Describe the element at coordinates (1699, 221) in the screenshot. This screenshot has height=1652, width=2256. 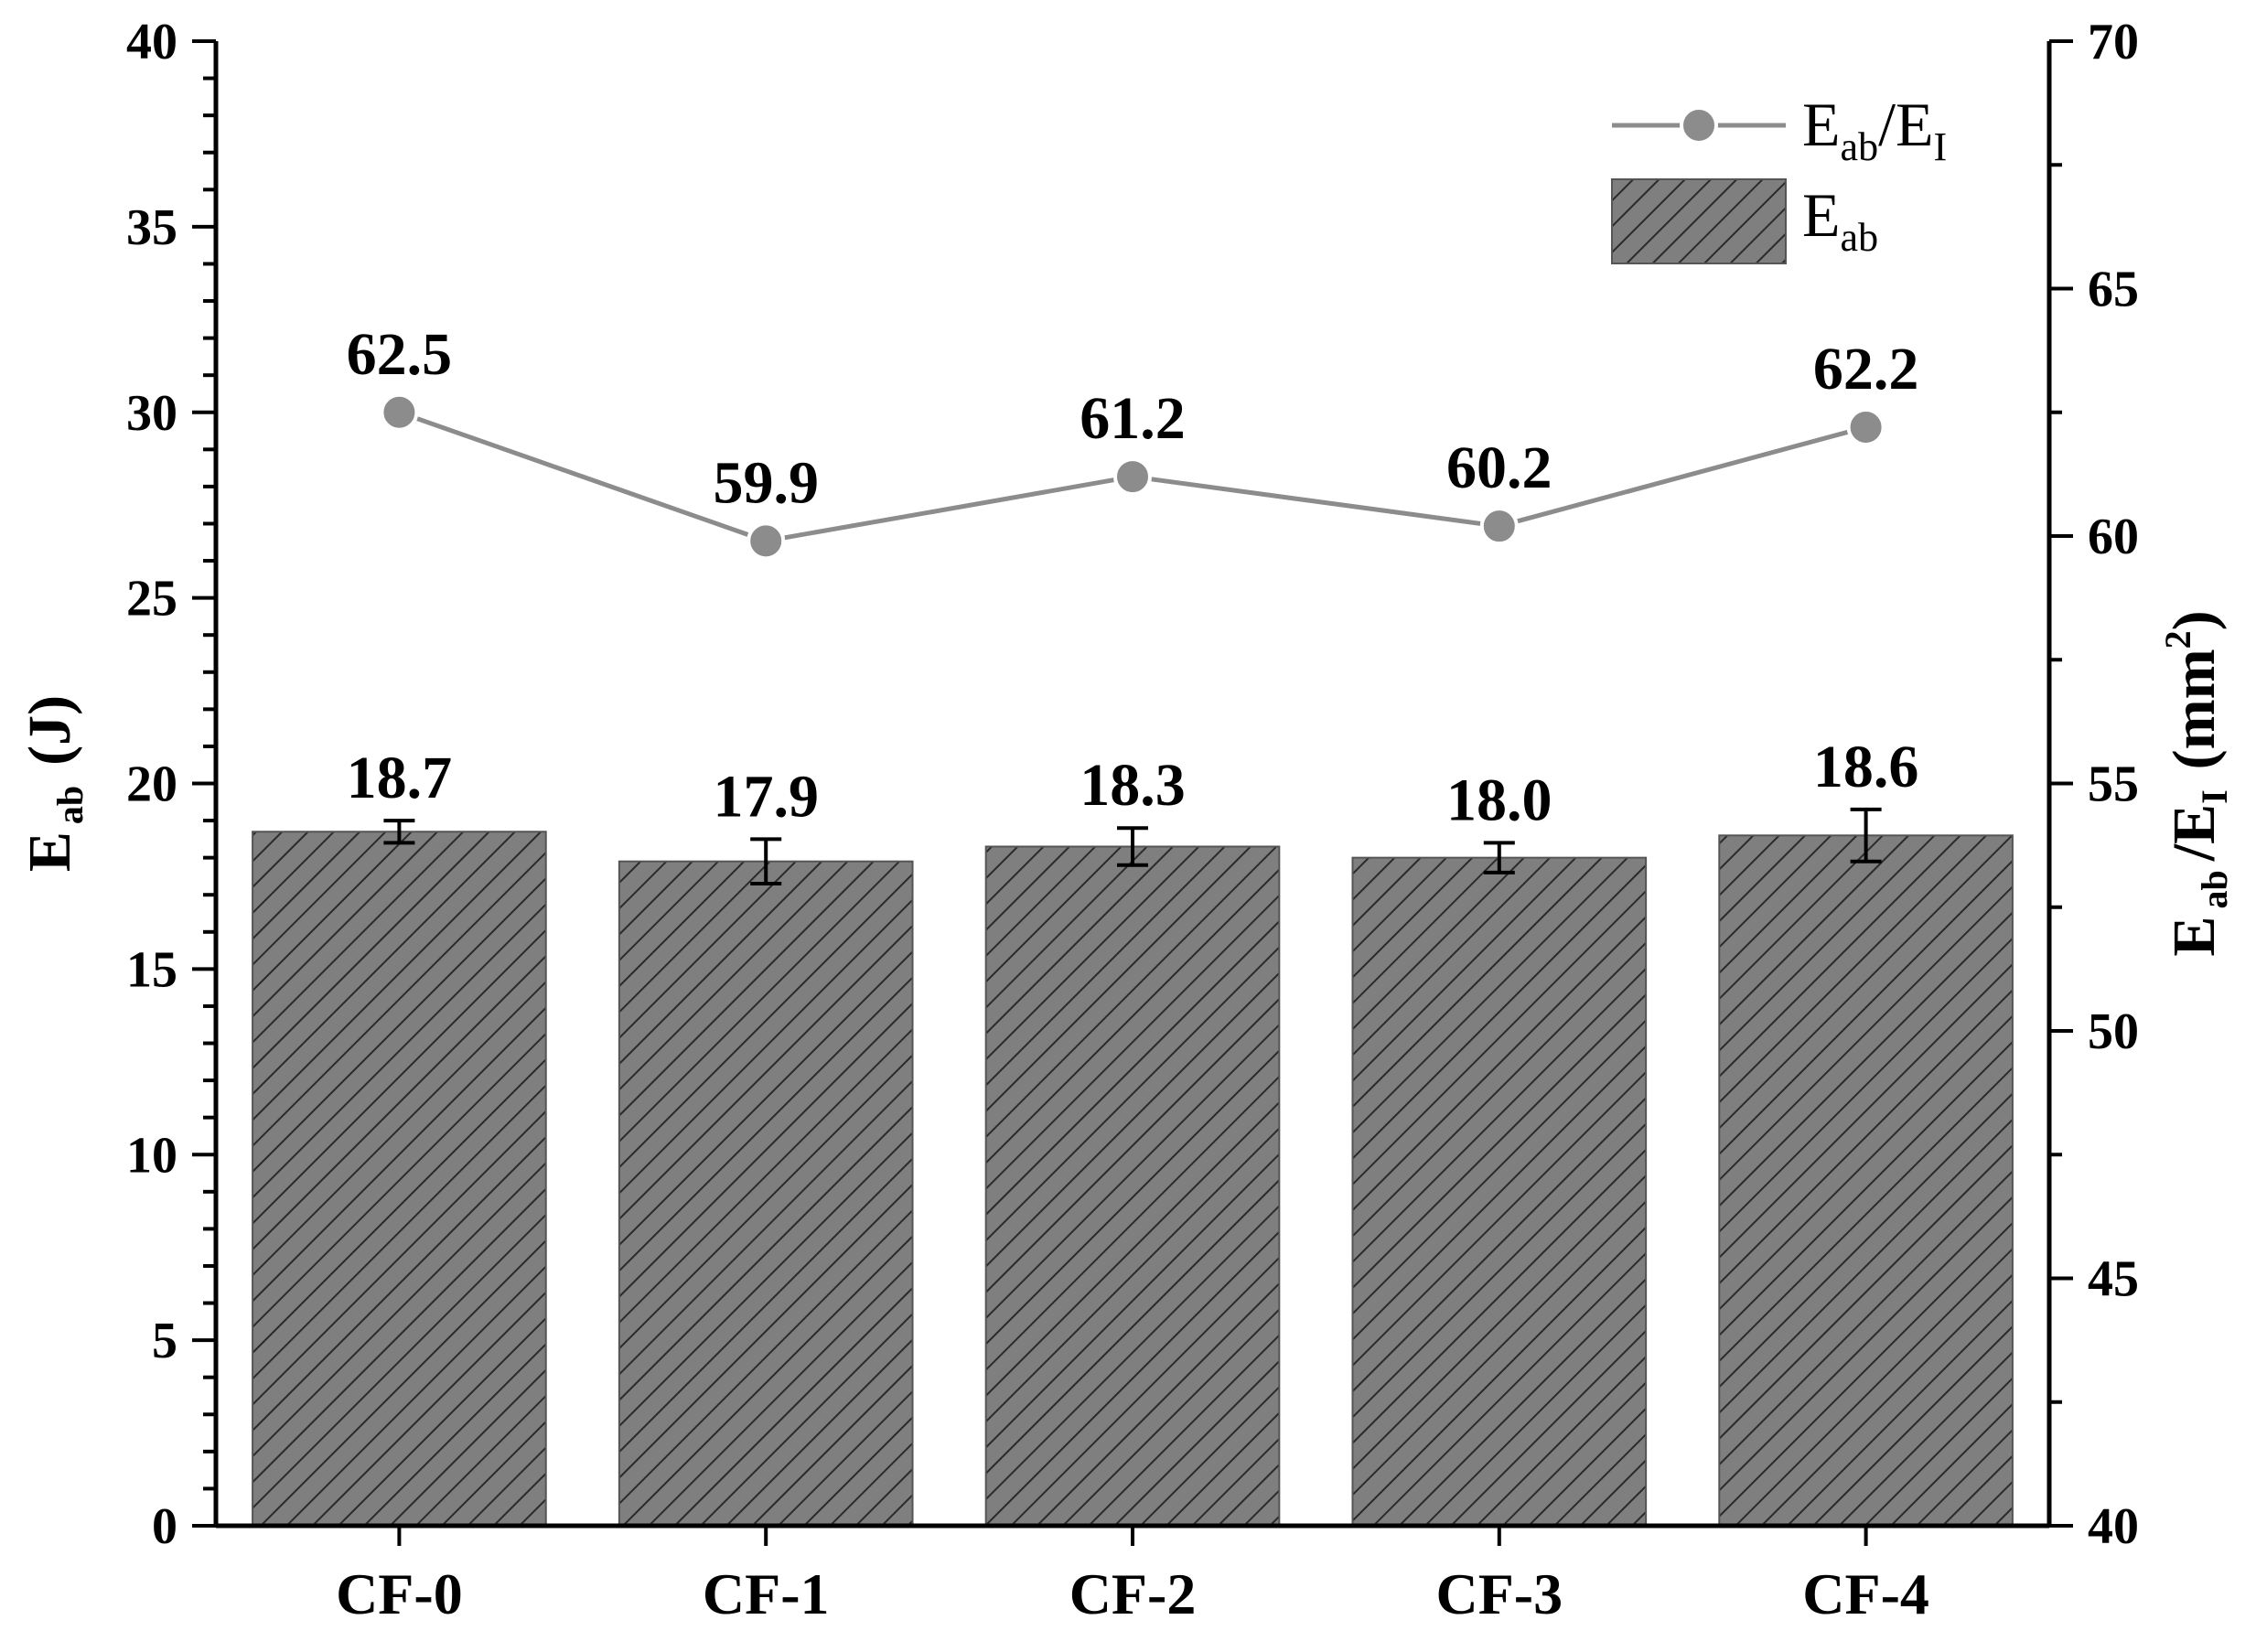
I see `legend-bar-swatch` at that location.